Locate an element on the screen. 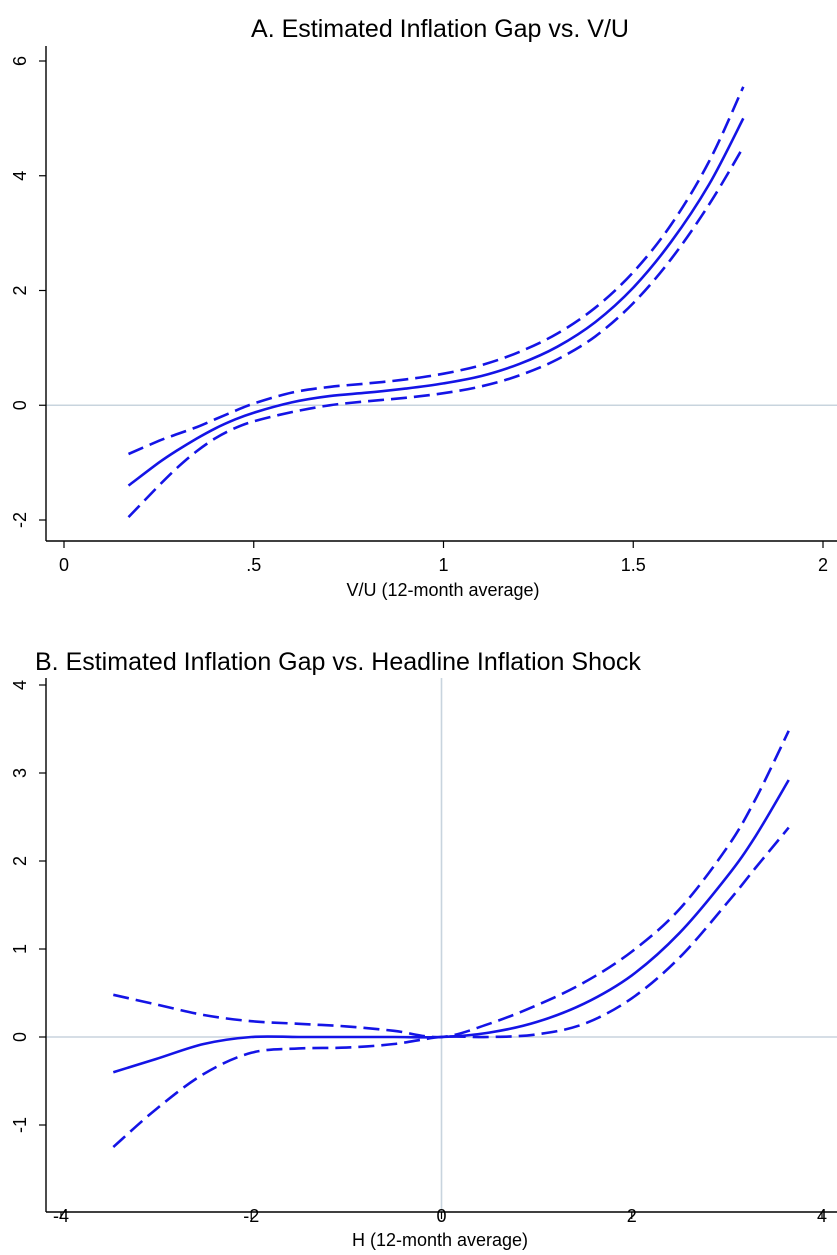 The width and height of the screenshot is (837, 1255). y-tick-label: 1 is located at coordinates (20, 949).